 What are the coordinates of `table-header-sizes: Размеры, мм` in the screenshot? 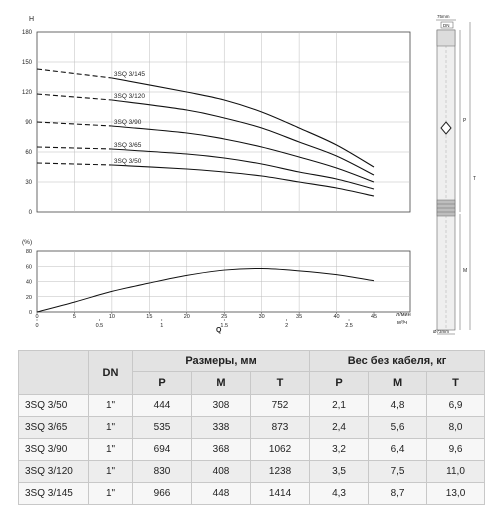 It's located at (221, 361).